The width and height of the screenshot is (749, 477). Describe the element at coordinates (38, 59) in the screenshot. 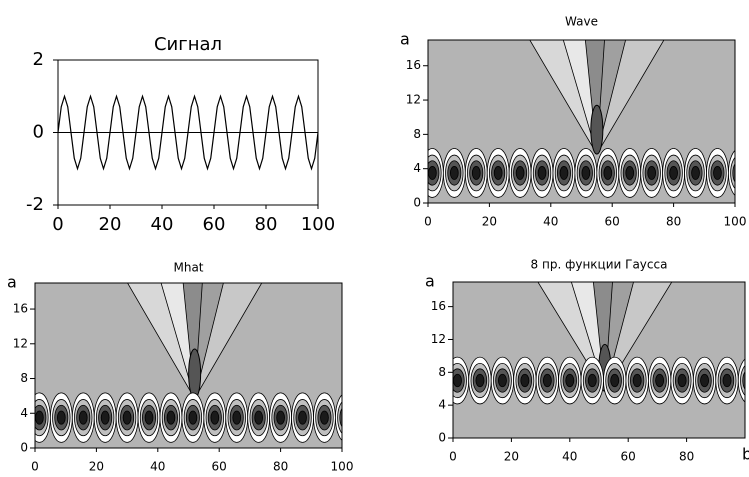

I see `y-tick-label: 2` at that location.